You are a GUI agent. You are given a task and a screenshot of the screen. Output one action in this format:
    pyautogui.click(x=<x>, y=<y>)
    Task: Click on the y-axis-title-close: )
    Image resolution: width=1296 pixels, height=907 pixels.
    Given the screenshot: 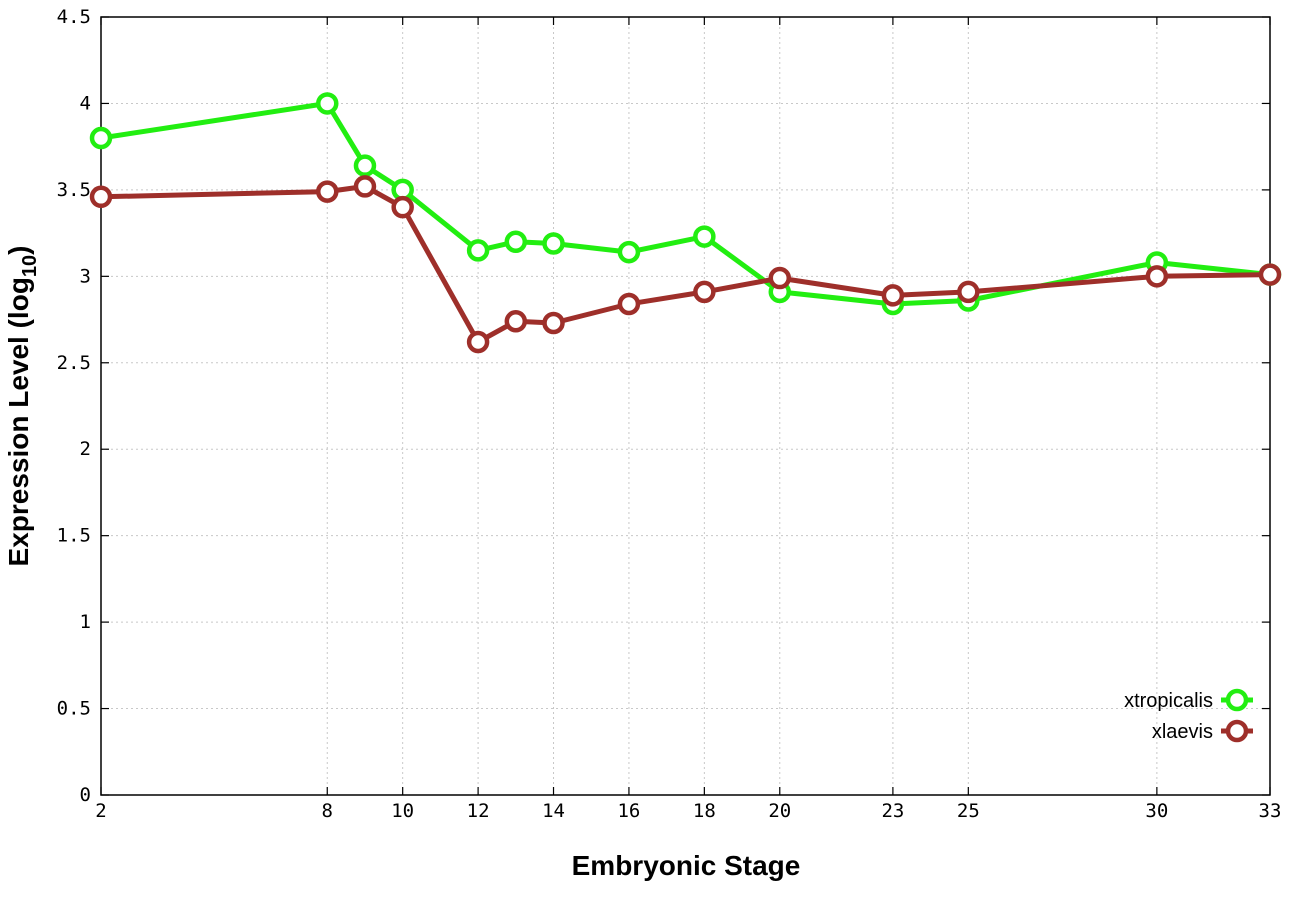 What is the action you would take?
    pyautogui.click(x=18, y=250)
    